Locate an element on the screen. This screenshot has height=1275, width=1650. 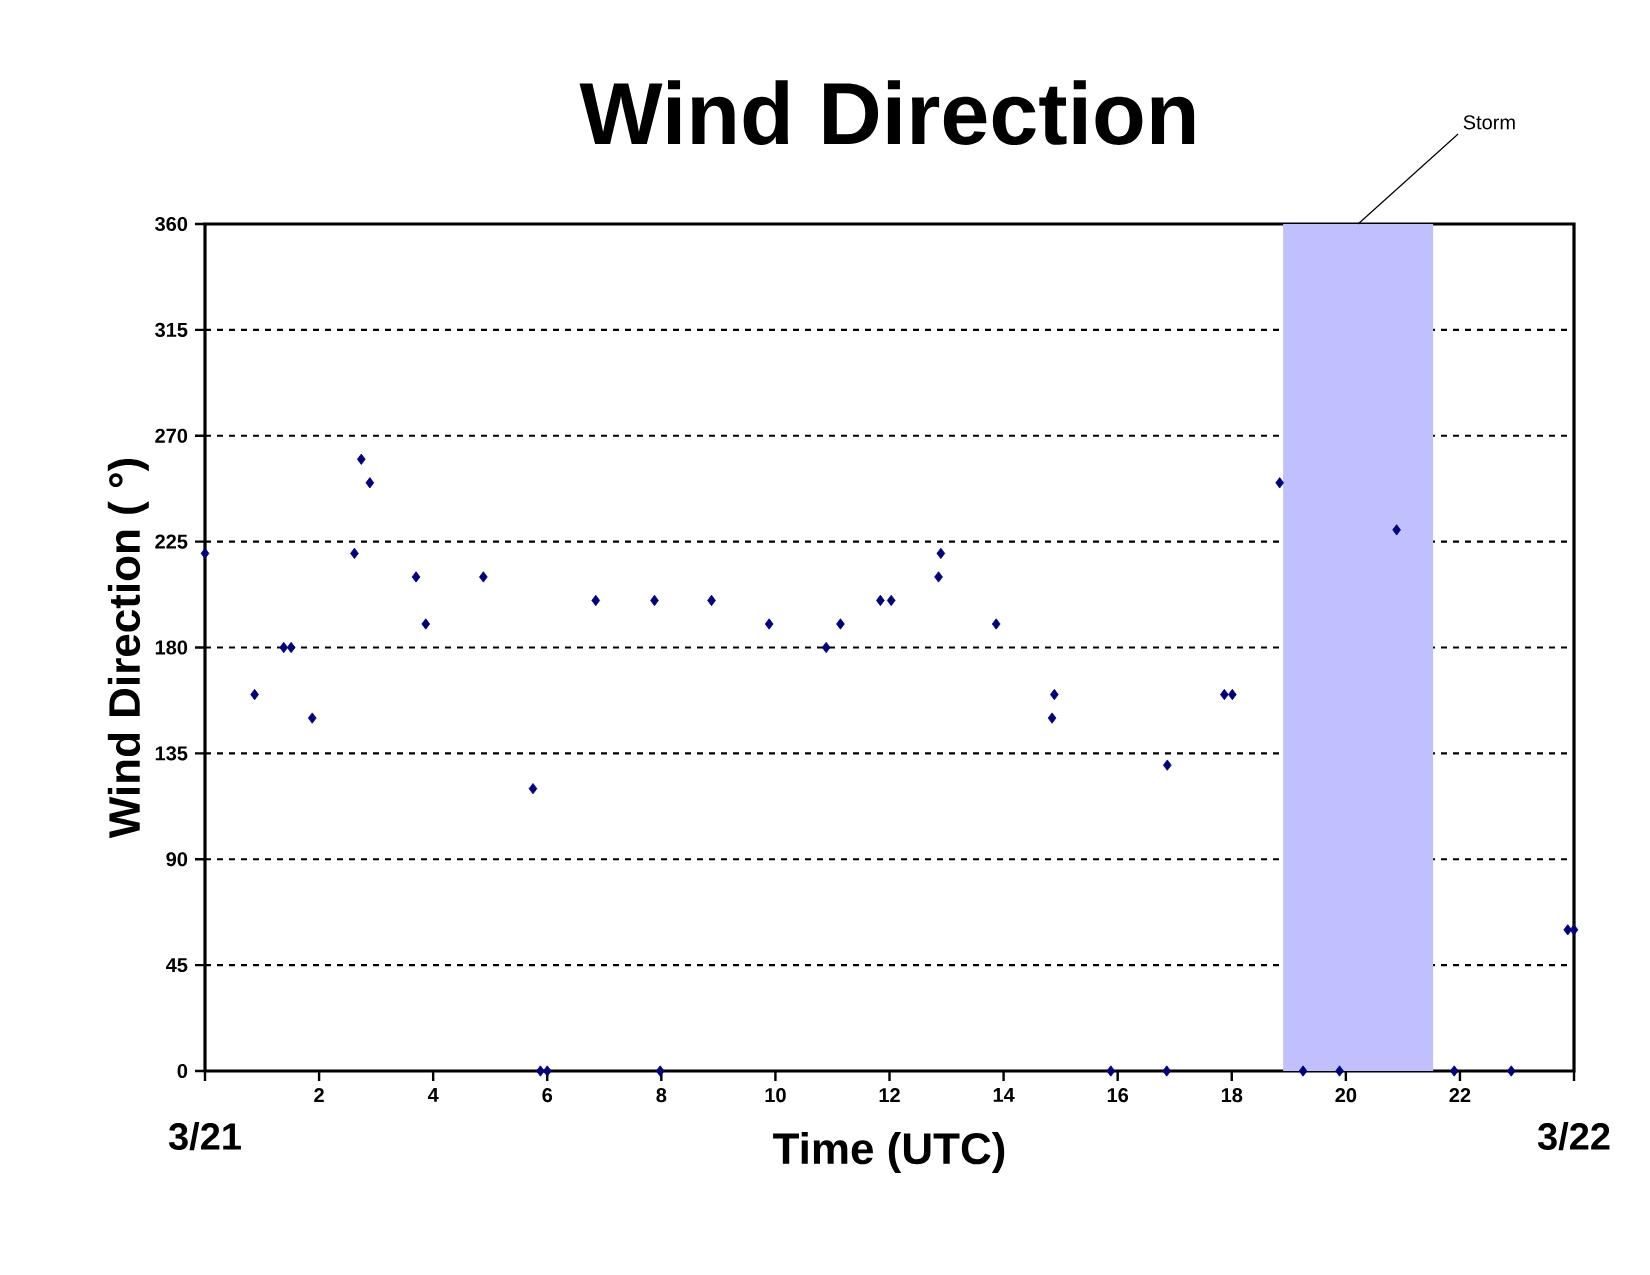
x-tick-label: 18 is located at coordinates (1232, 1095).